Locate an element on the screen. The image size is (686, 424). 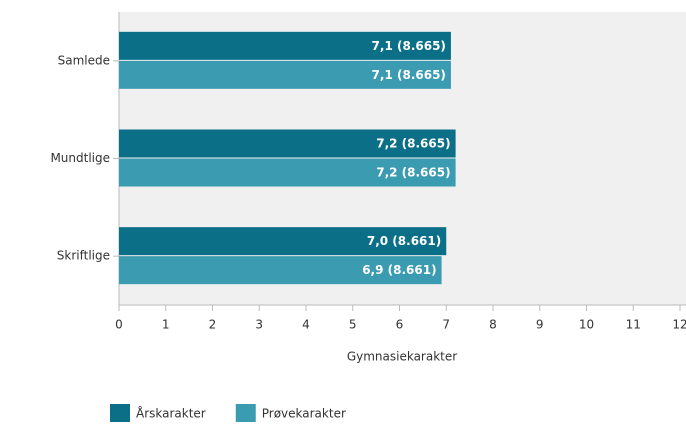
x-tick-label: 4 is located at coordinates (306, 325).